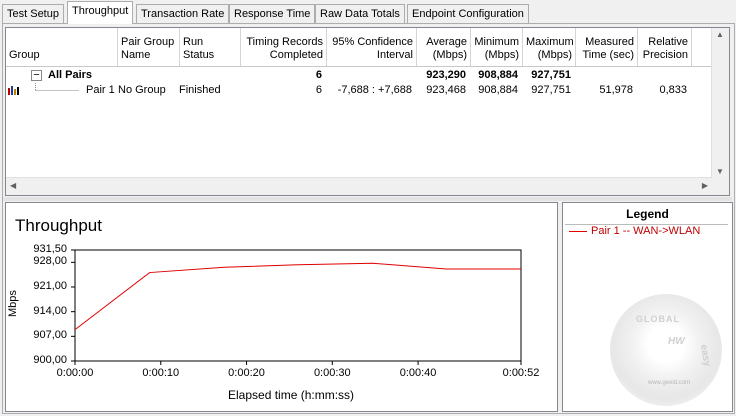  What do you see at coordinates (498, 75) in the screenshot?
I see `summary-minimum: 908,884` at bounding box center [498, 75].